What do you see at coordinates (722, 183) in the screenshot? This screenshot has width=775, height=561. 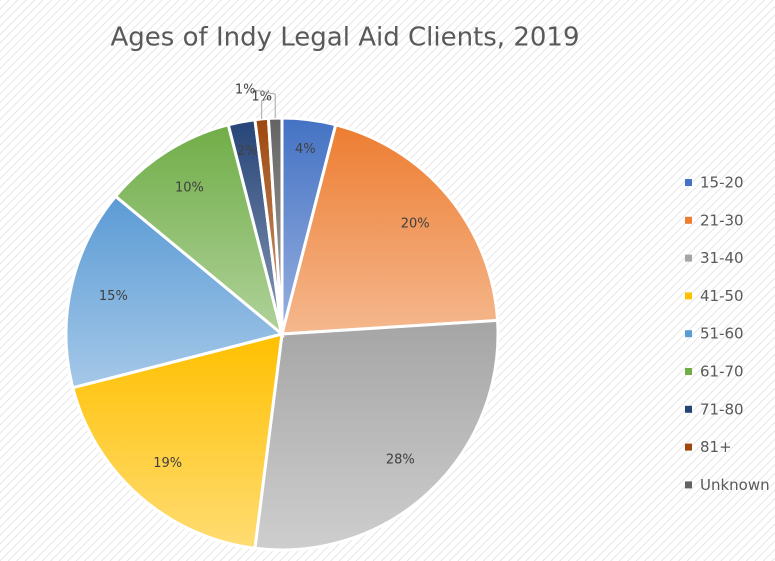 I see `legend-label: 15-20` at bounding box center [722, 183].